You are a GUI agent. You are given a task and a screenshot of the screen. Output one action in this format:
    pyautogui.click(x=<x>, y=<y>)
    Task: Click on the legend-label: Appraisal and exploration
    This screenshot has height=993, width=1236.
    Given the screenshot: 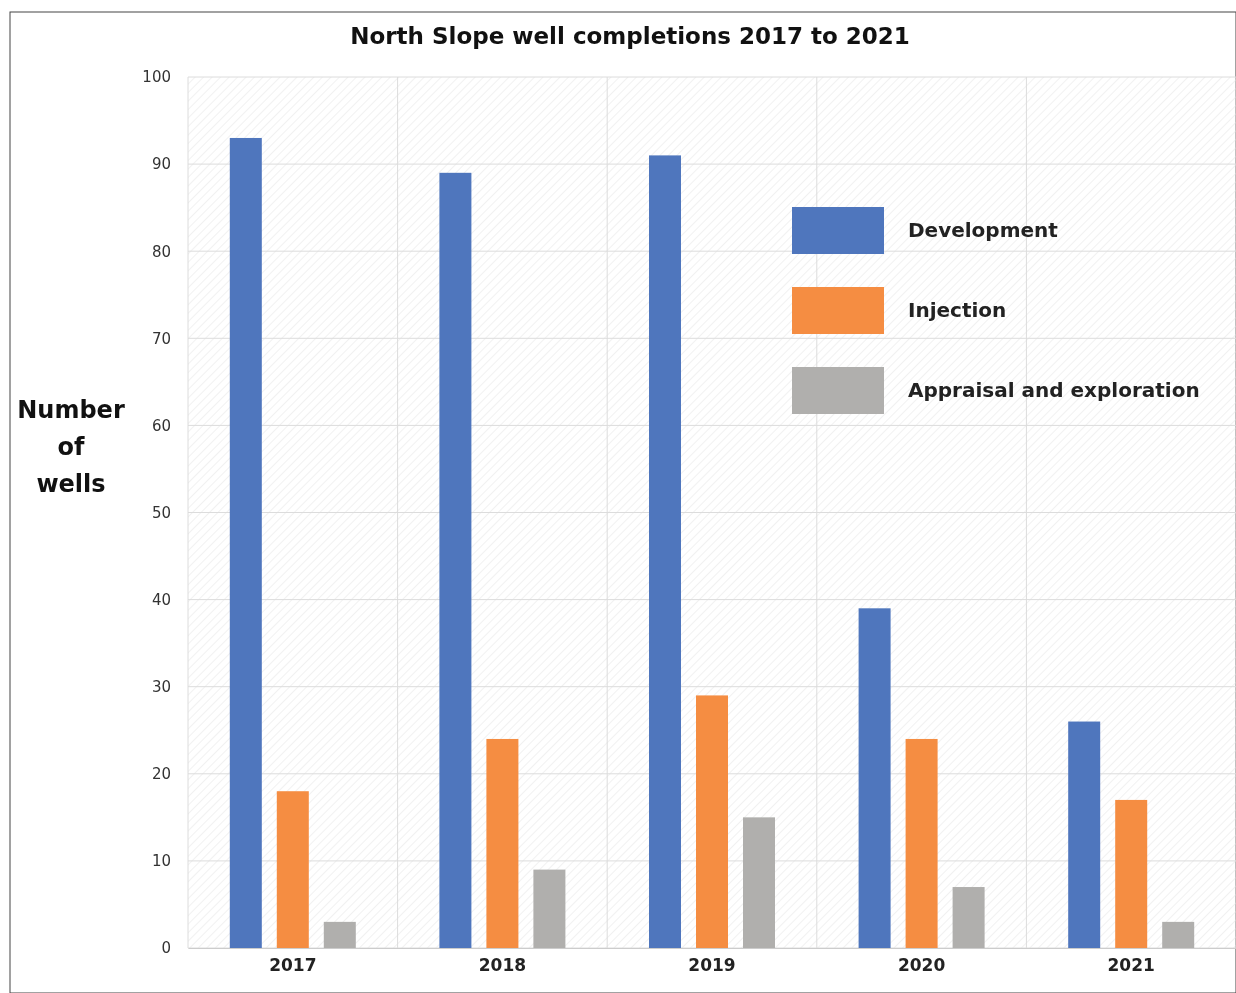 What is the action you would take?
    pyautogui.click(x=1054, y=390)
    